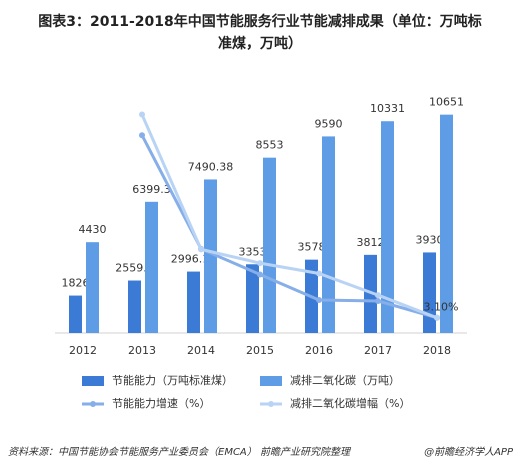 This screenshot has height=474, width=521. What do you see at coordinates (142, 350) in the screenshot?
I see `x-tick-label: 2013` at bounding box center [142, 350].